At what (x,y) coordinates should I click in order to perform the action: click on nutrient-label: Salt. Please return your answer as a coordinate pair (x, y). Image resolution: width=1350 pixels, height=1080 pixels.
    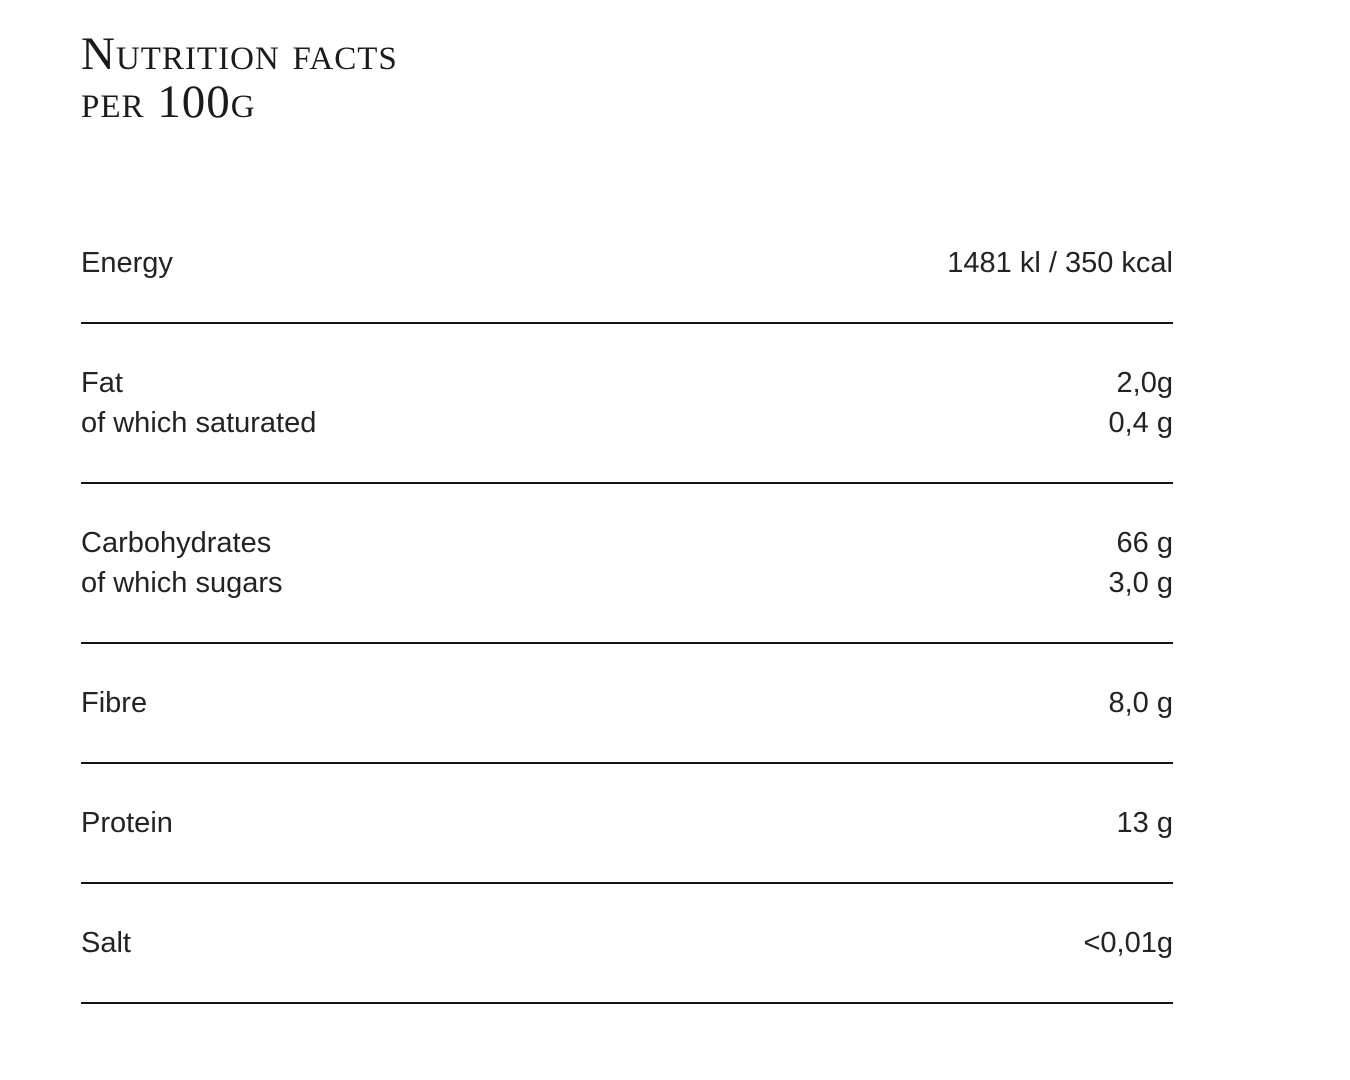
    Looking at the image, I should click on (106, 943).